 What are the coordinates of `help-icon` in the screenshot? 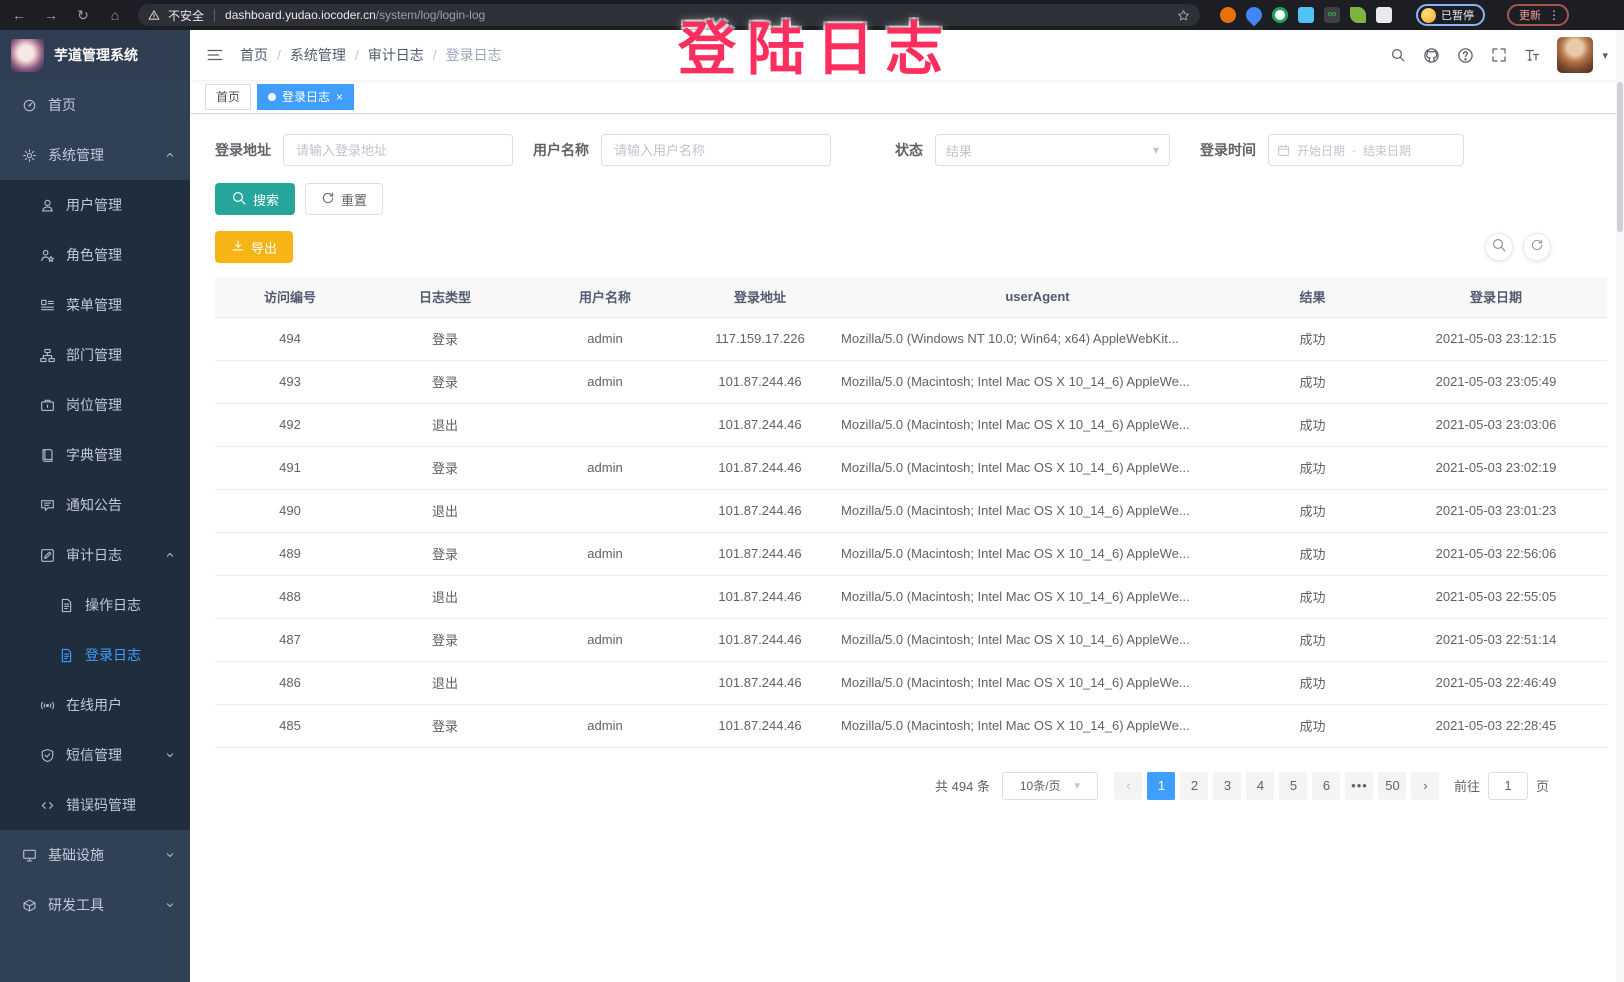 It's located at (1465, 55).